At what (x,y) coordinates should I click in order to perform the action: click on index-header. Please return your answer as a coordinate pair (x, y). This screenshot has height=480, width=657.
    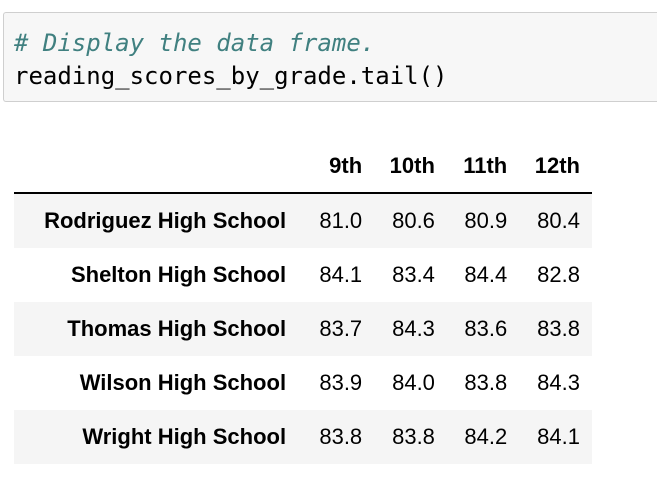
    Looking at the image, I should click on (155, 167).